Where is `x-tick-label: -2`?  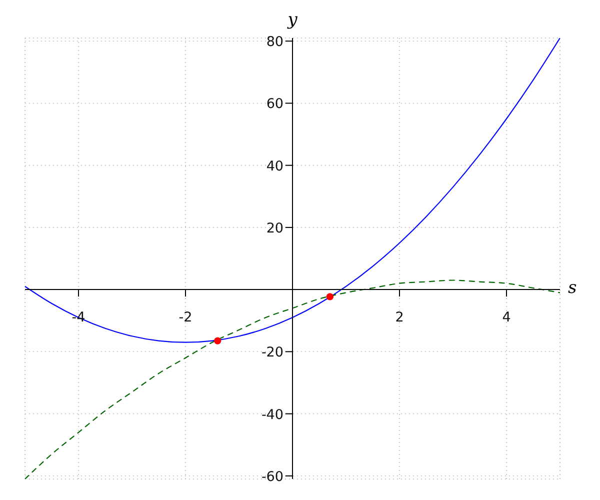 x-tick-label: -2 is located at coordinates (185, 318).